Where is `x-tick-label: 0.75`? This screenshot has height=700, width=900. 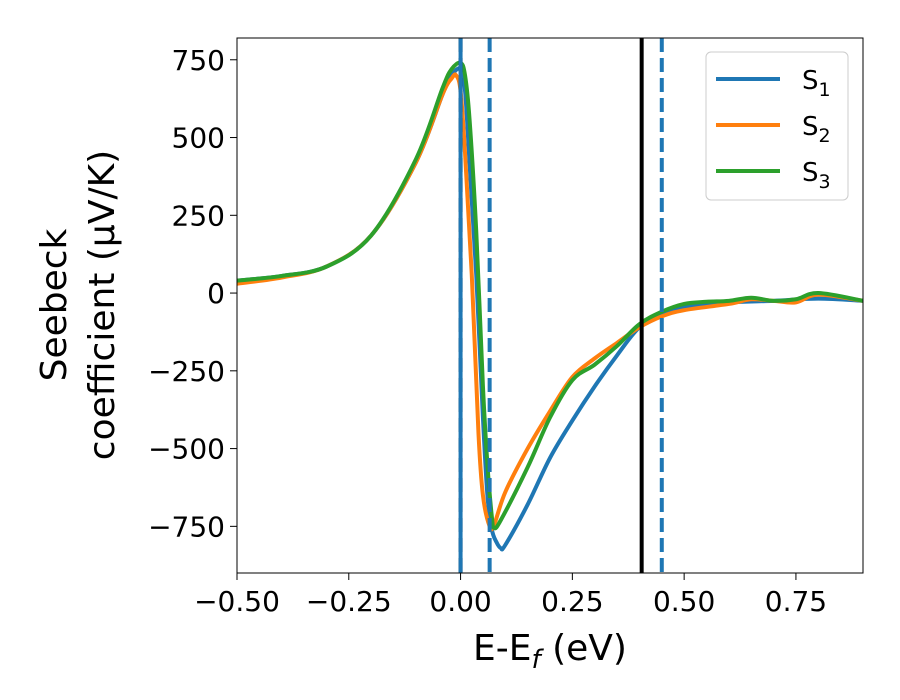 x-tick-label: 0.75 is located at coordinates (796, 601).